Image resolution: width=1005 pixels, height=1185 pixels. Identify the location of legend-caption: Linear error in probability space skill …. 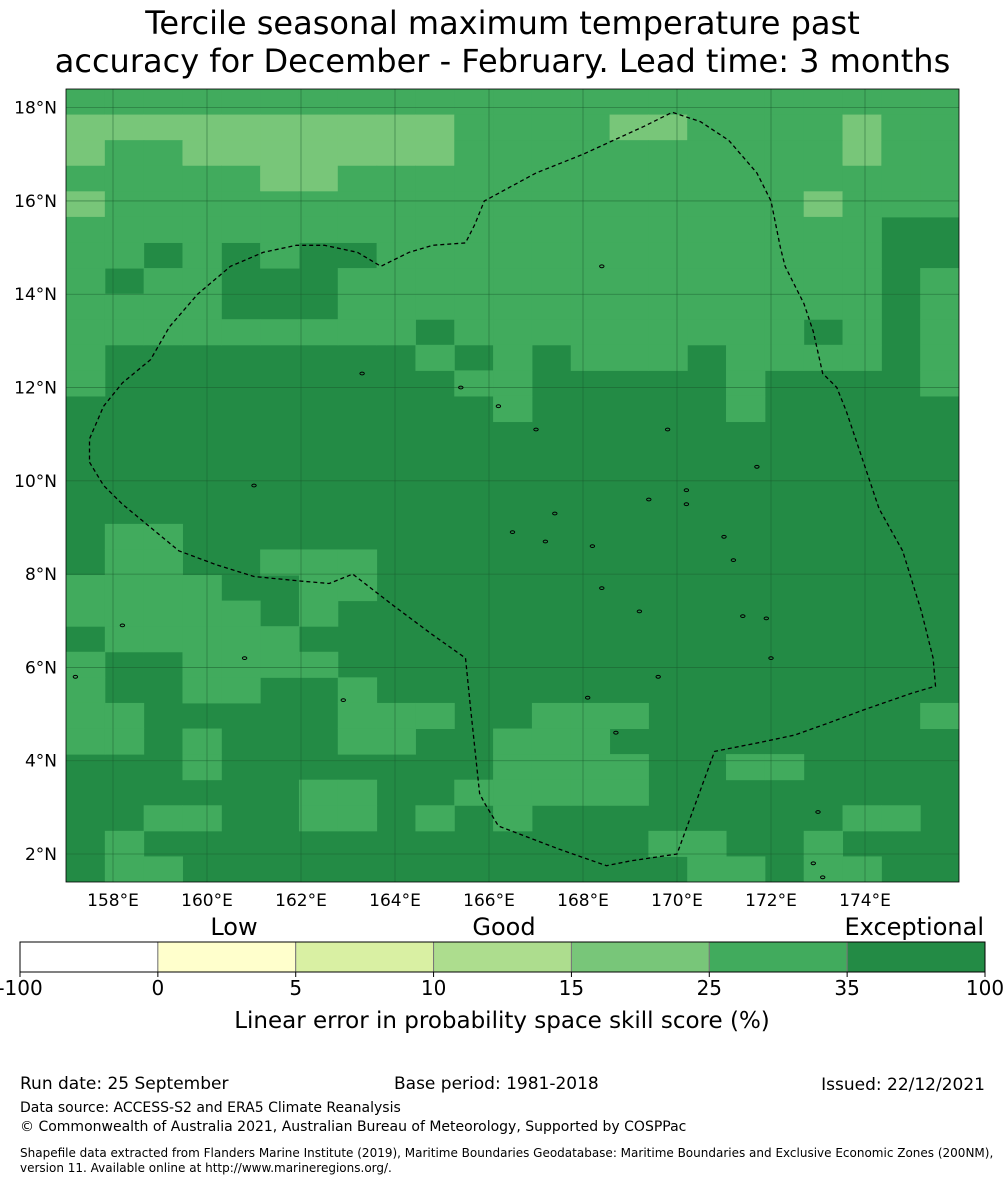
(502, 1021).